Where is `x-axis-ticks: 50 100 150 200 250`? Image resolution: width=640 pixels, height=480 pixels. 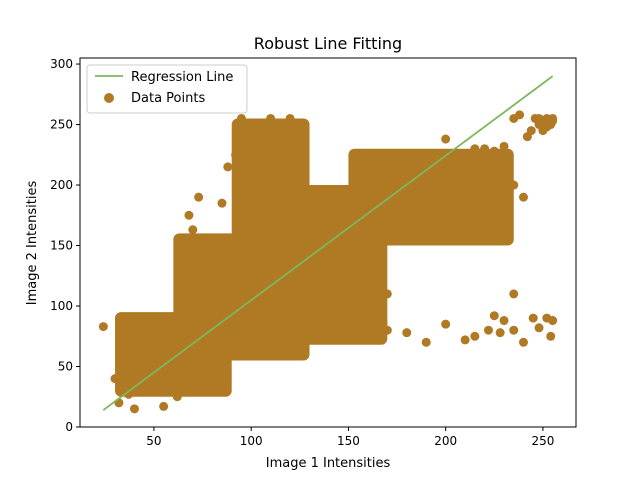 x-axis-ticks: 50 100 150 200 250 is located at coordinates (350, 437).